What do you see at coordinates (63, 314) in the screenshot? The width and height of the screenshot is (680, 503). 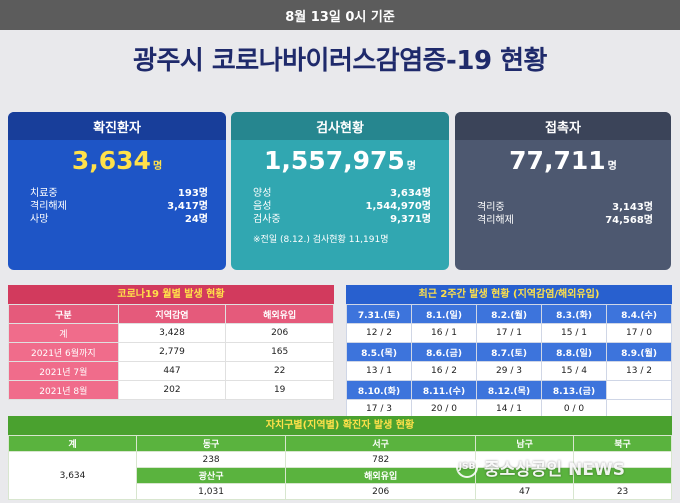 I see `col-header: 구분` at bounding box center [63, 314].